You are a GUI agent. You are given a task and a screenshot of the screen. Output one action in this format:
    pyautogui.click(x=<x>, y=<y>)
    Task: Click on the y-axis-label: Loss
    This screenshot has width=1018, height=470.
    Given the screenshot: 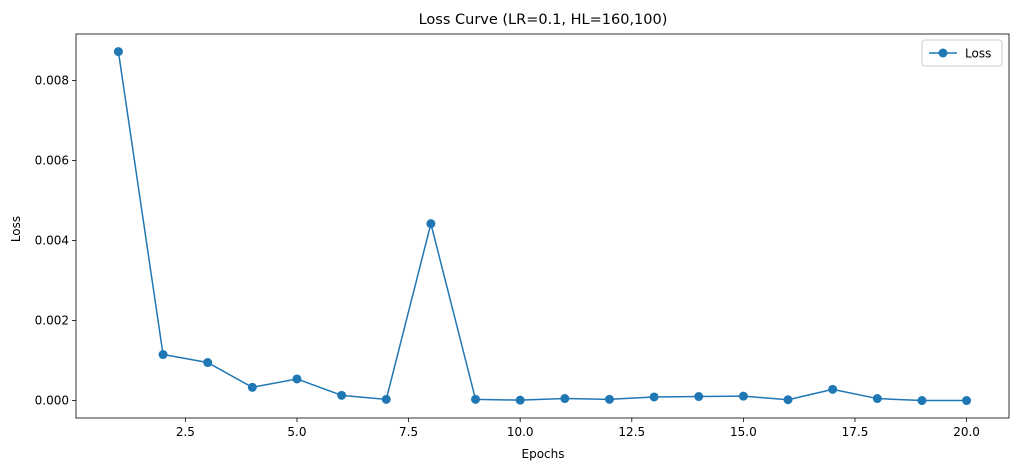 What is the action you would take?
    pyautogui.click(x=16, y=229)
    